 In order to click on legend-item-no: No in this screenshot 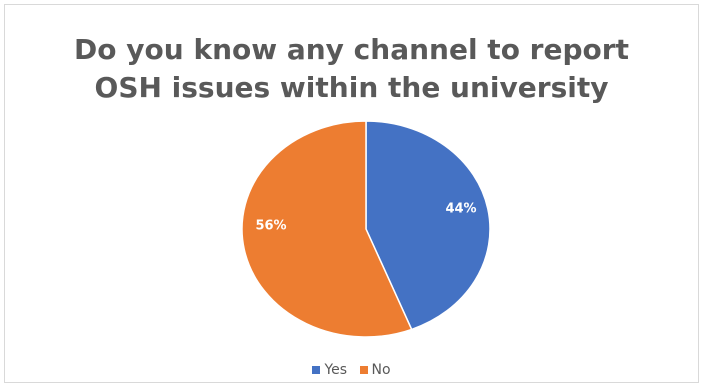, I will do `click(375, 370)`.